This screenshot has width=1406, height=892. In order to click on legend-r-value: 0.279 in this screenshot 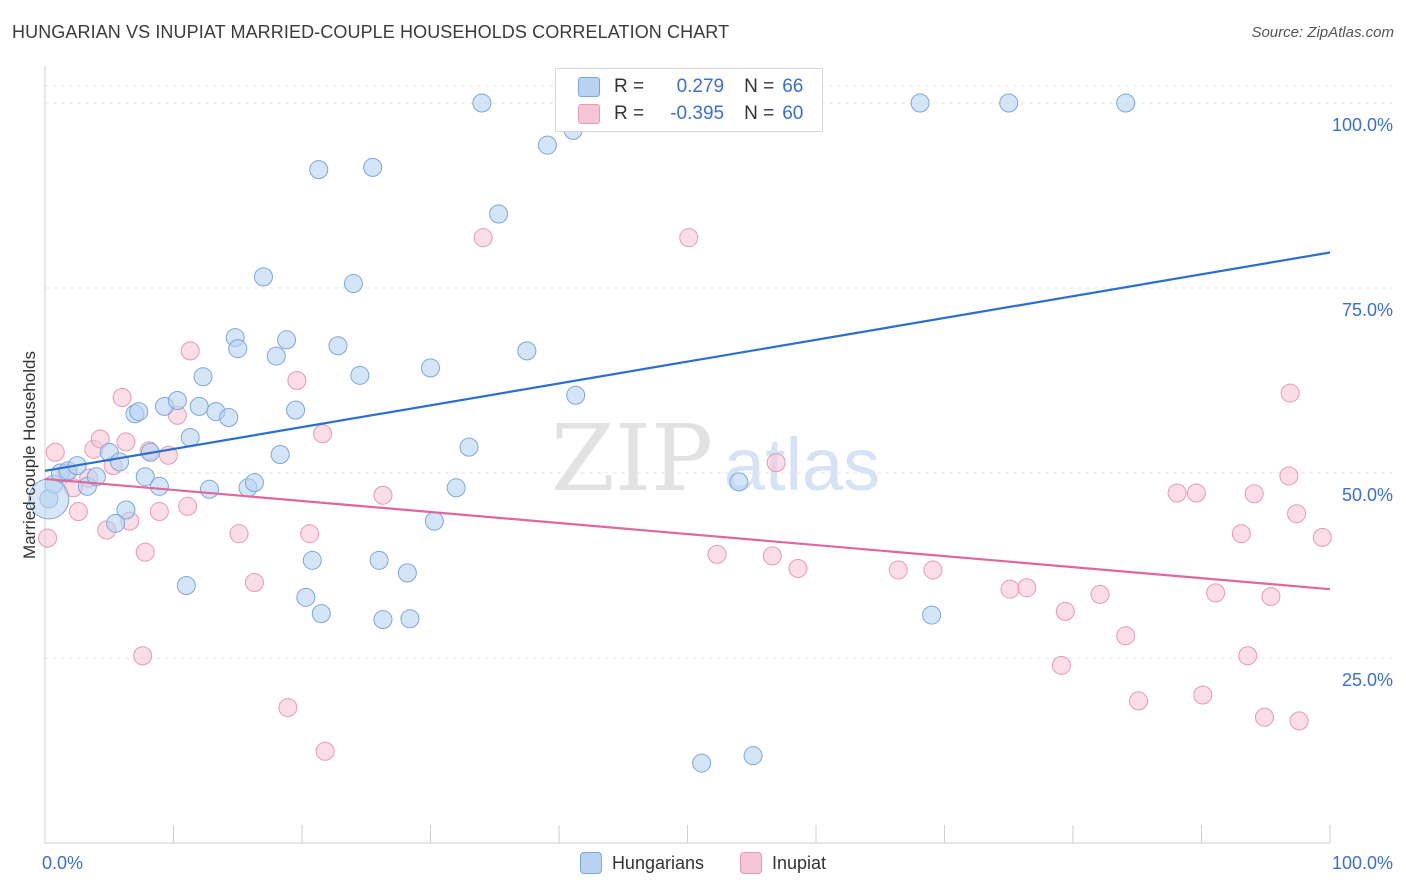, I will do `click(700, 86)`.